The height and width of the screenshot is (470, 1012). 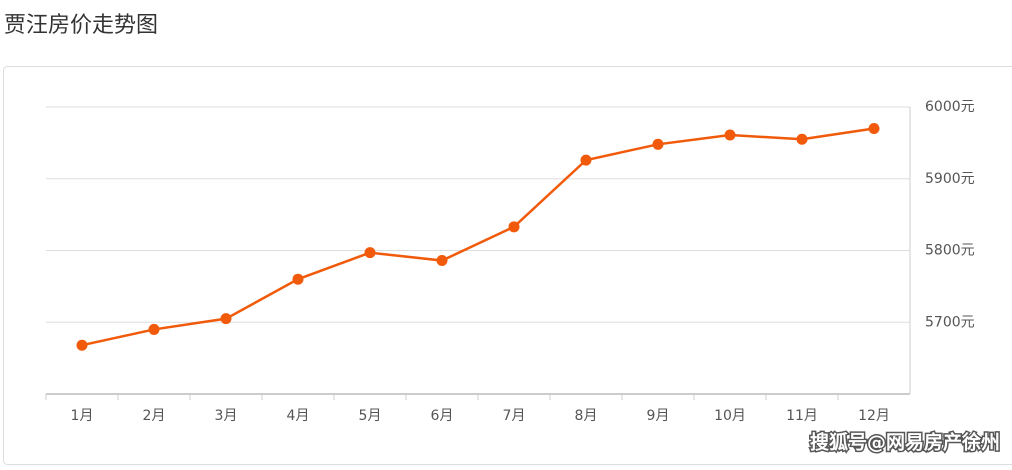 What do you see at coordinates (298, 416) in the screenshot?
I see `x-tick-label: 4月` at bounding box center [298, 416].